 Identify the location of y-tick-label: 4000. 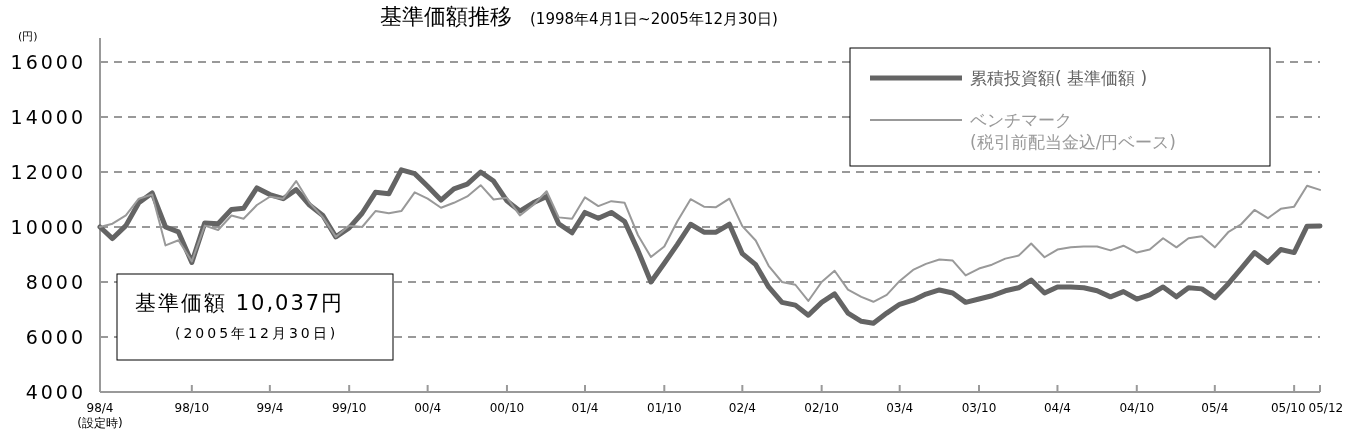
(55, 392).